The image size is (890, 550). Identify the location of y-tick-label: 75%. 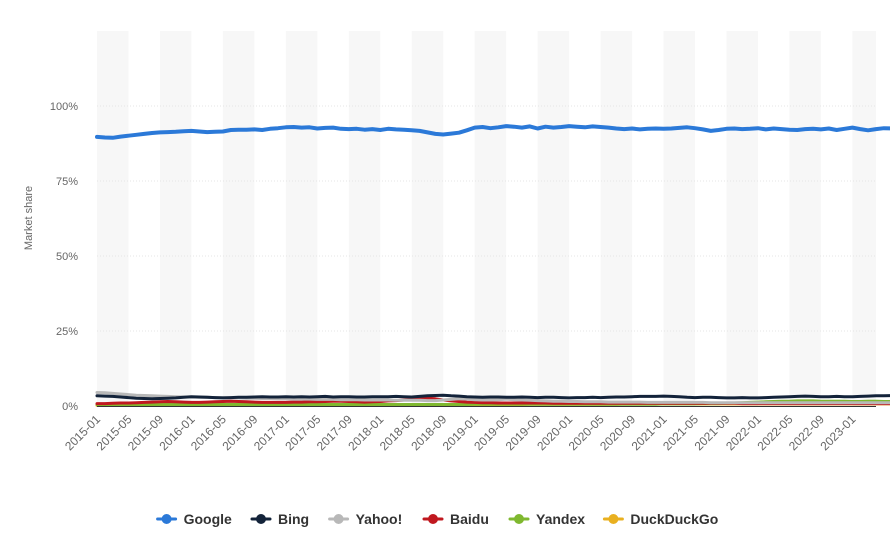
(67, 182).